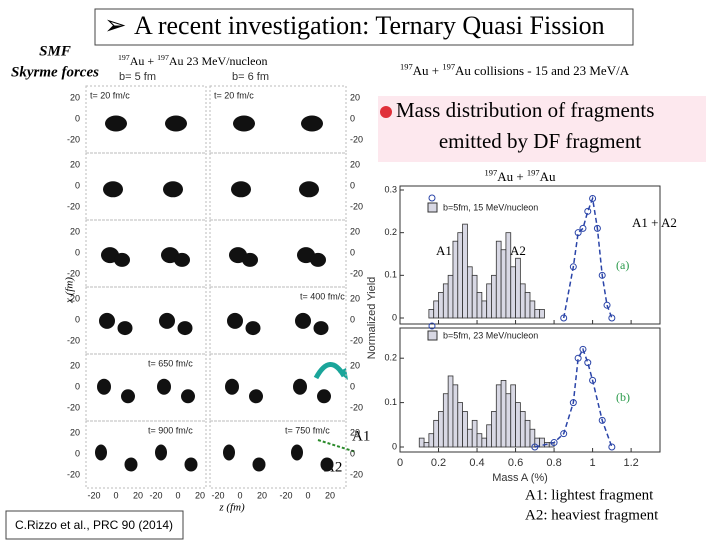  Describe the element at coordinates (390, 402) in the screenshot. I see `y-tick-label: 0.1` at that location.